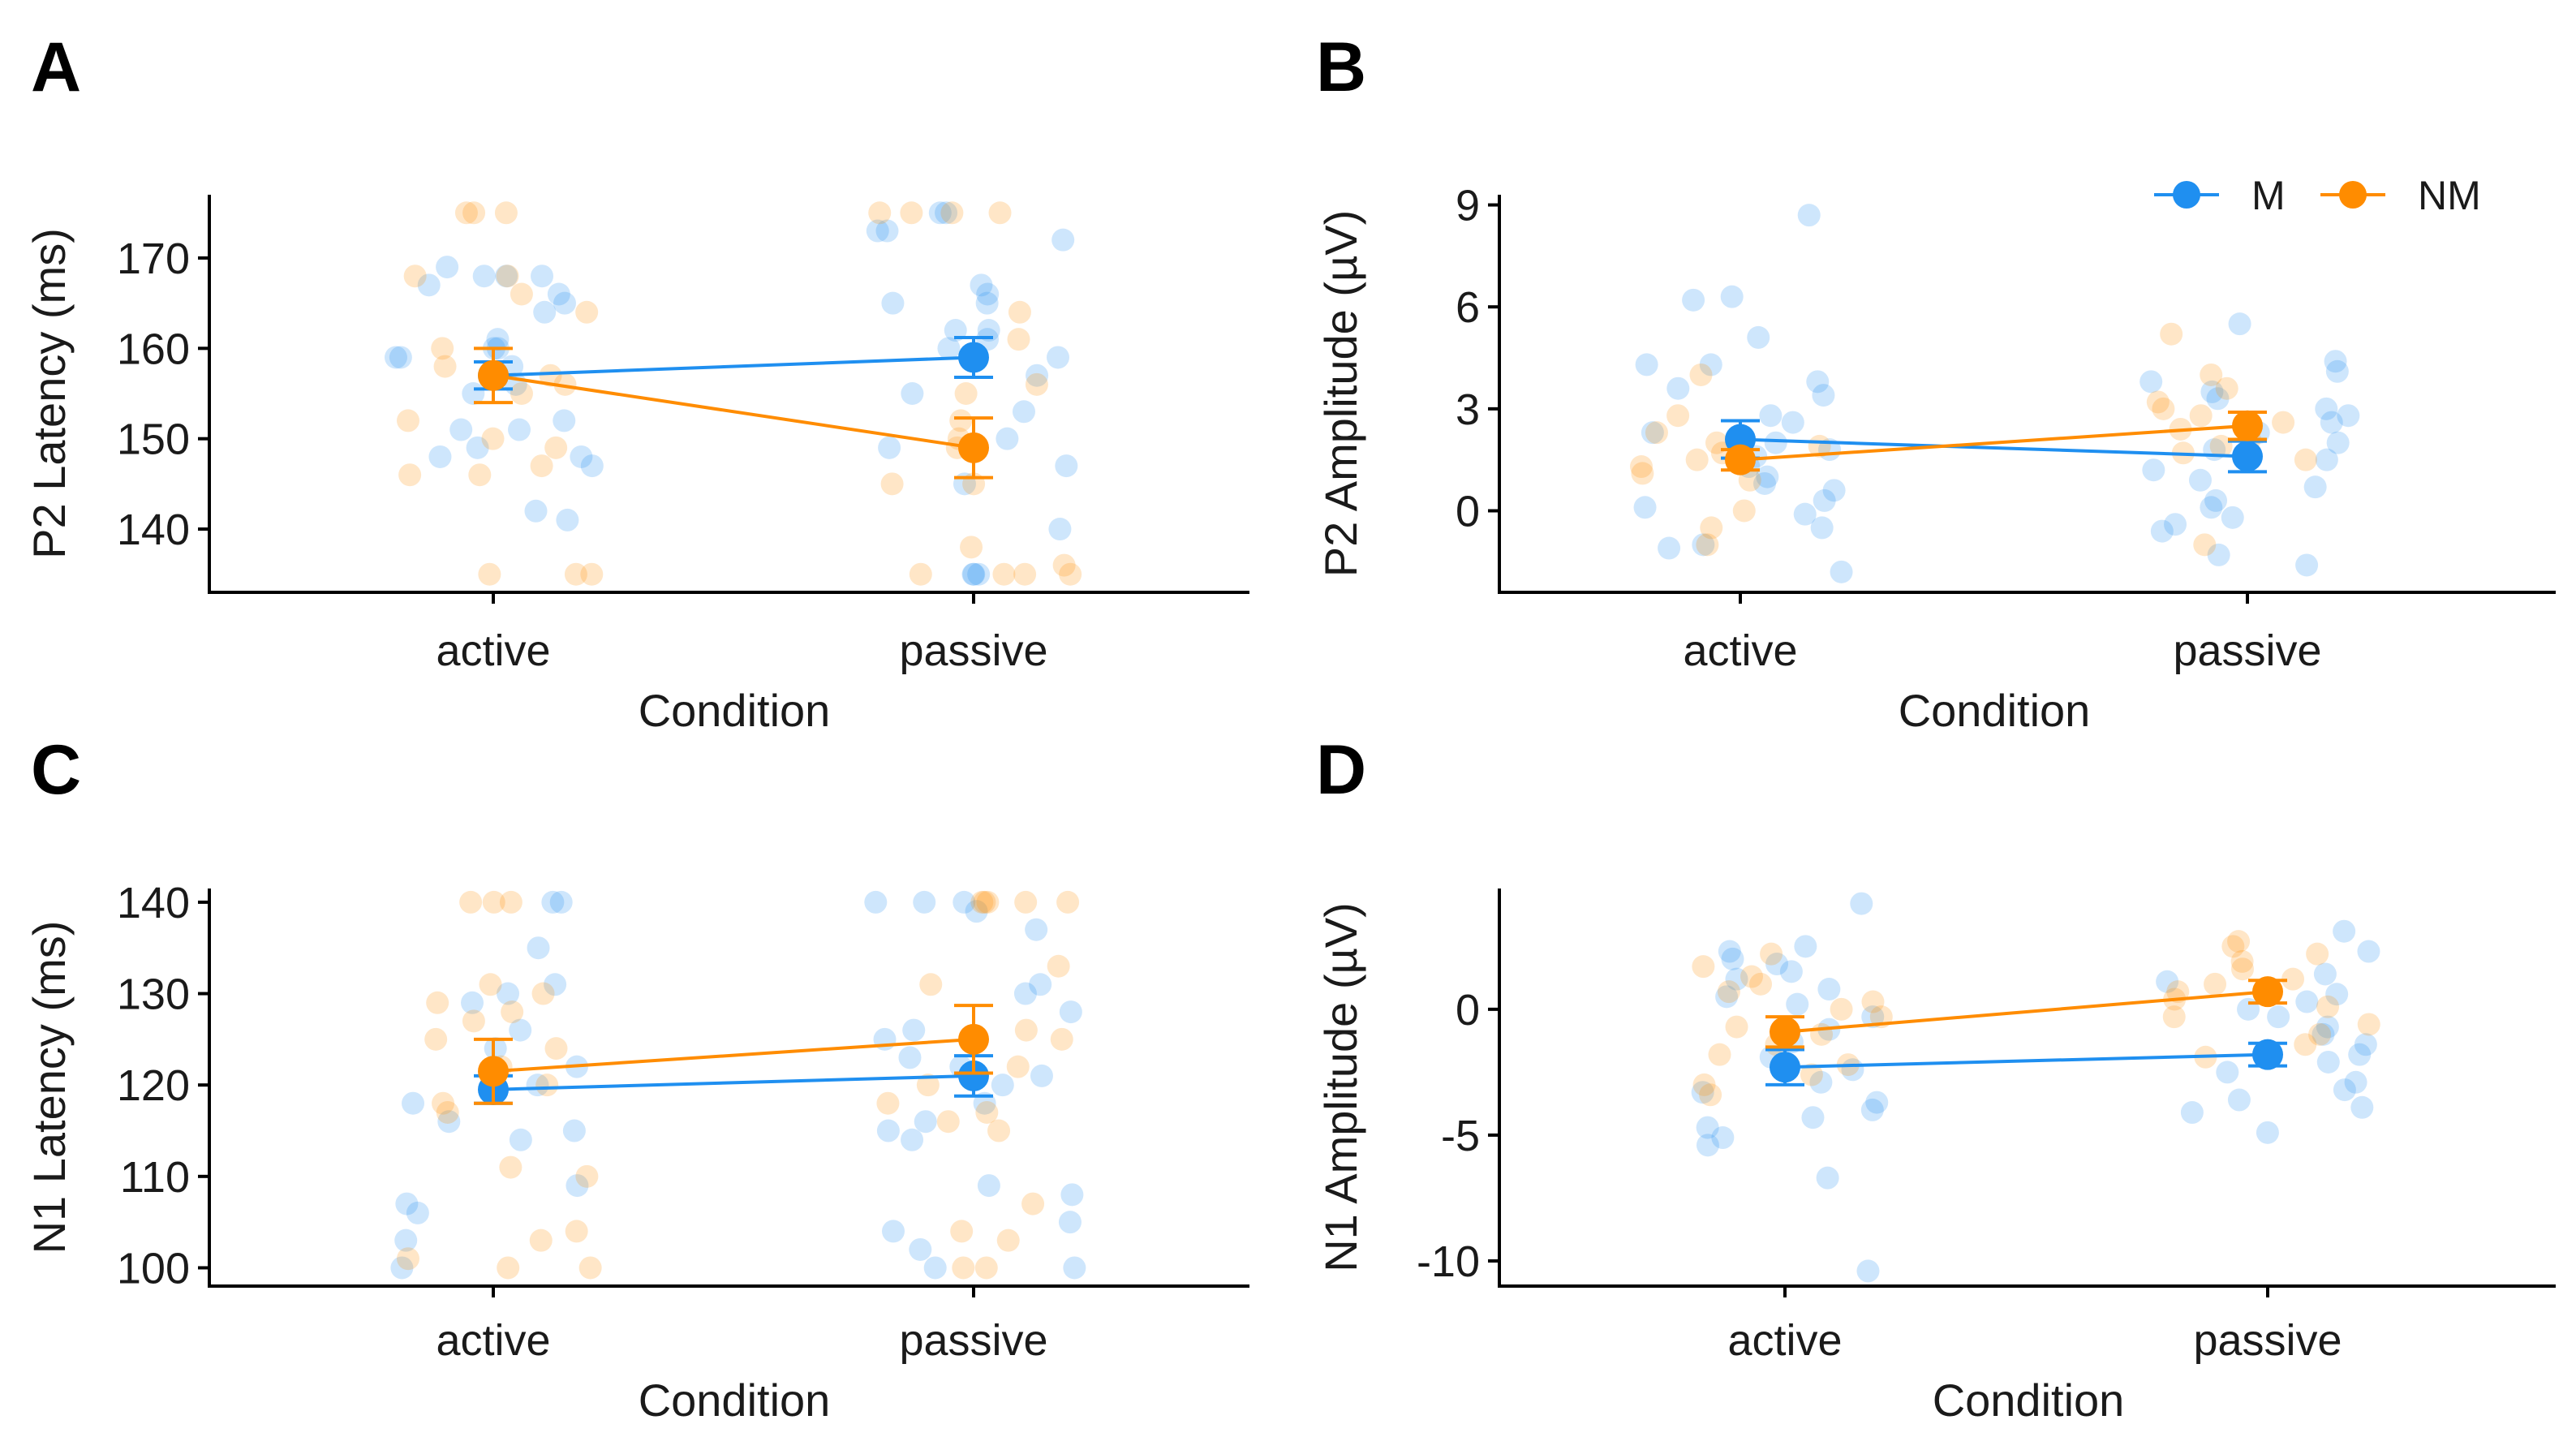 This screenshot has height=1450, width=2576. I want to click on y-tick-label: -10, so click(1448, 1262).